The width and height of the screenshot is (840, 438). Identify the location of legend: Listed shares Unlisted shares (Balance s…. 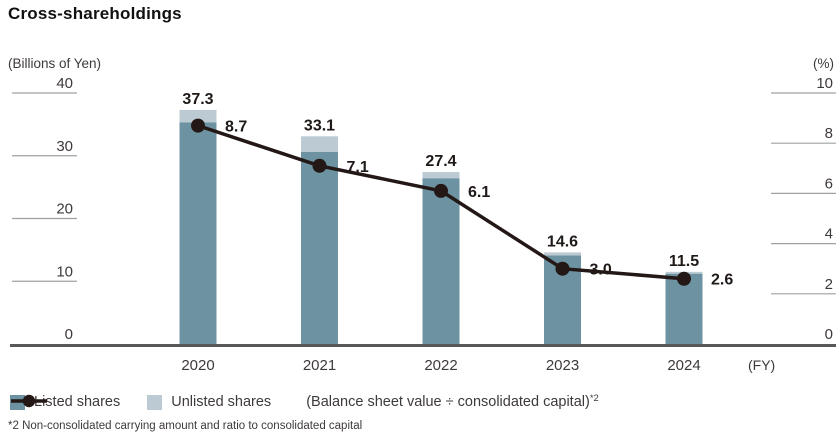
(318, 401).